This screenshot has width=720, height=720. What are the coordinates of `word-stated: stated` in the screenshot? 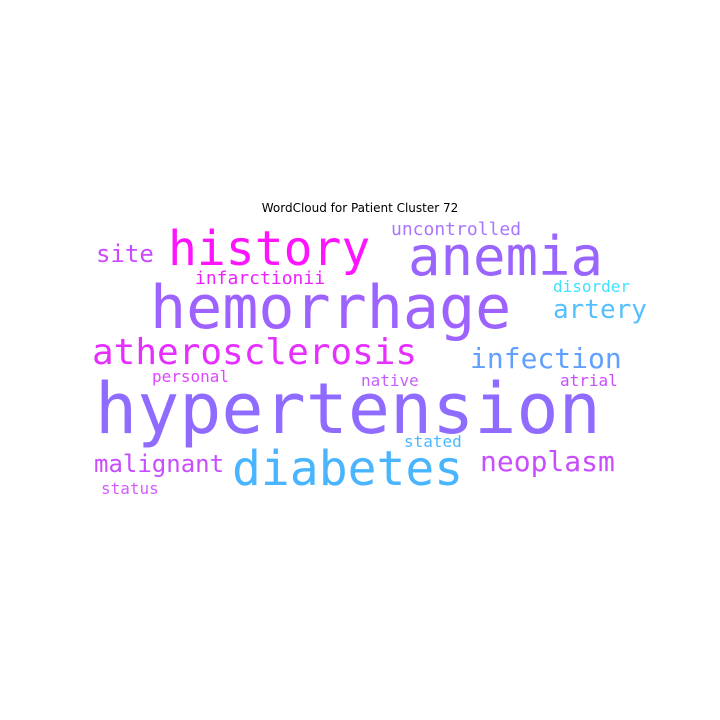 It's located at (433, 441).